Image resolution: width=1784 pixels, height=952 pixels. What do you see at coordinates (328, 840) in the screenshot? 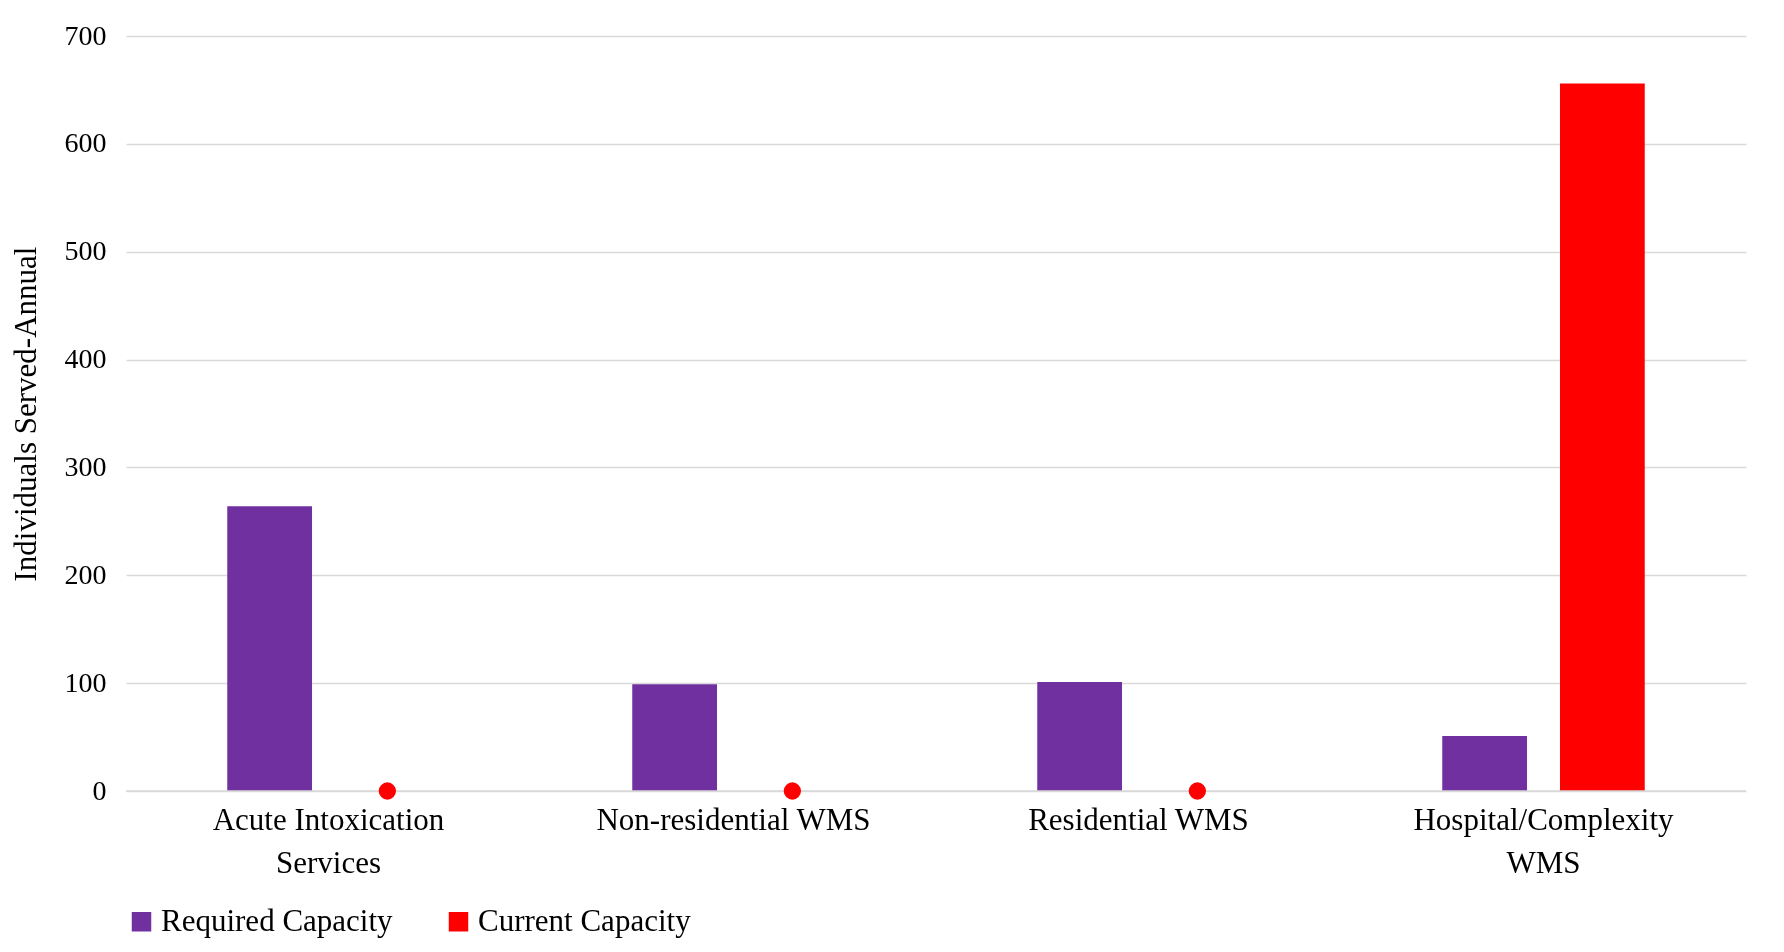
I see `x-tick-label: Acute Intoxication Services` at bounding box center [328, 840].